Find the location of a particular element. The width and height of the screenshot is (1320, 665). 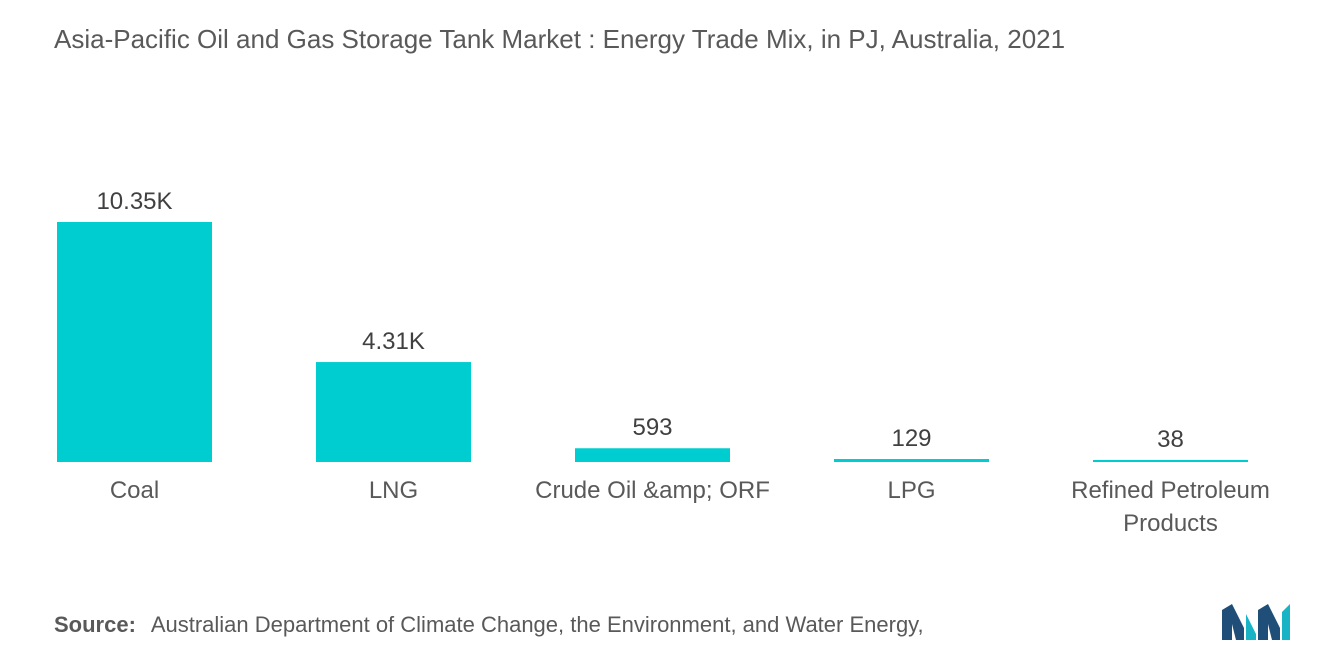

category-label-4-line-1: Products is located at coordinates (1170, 523).